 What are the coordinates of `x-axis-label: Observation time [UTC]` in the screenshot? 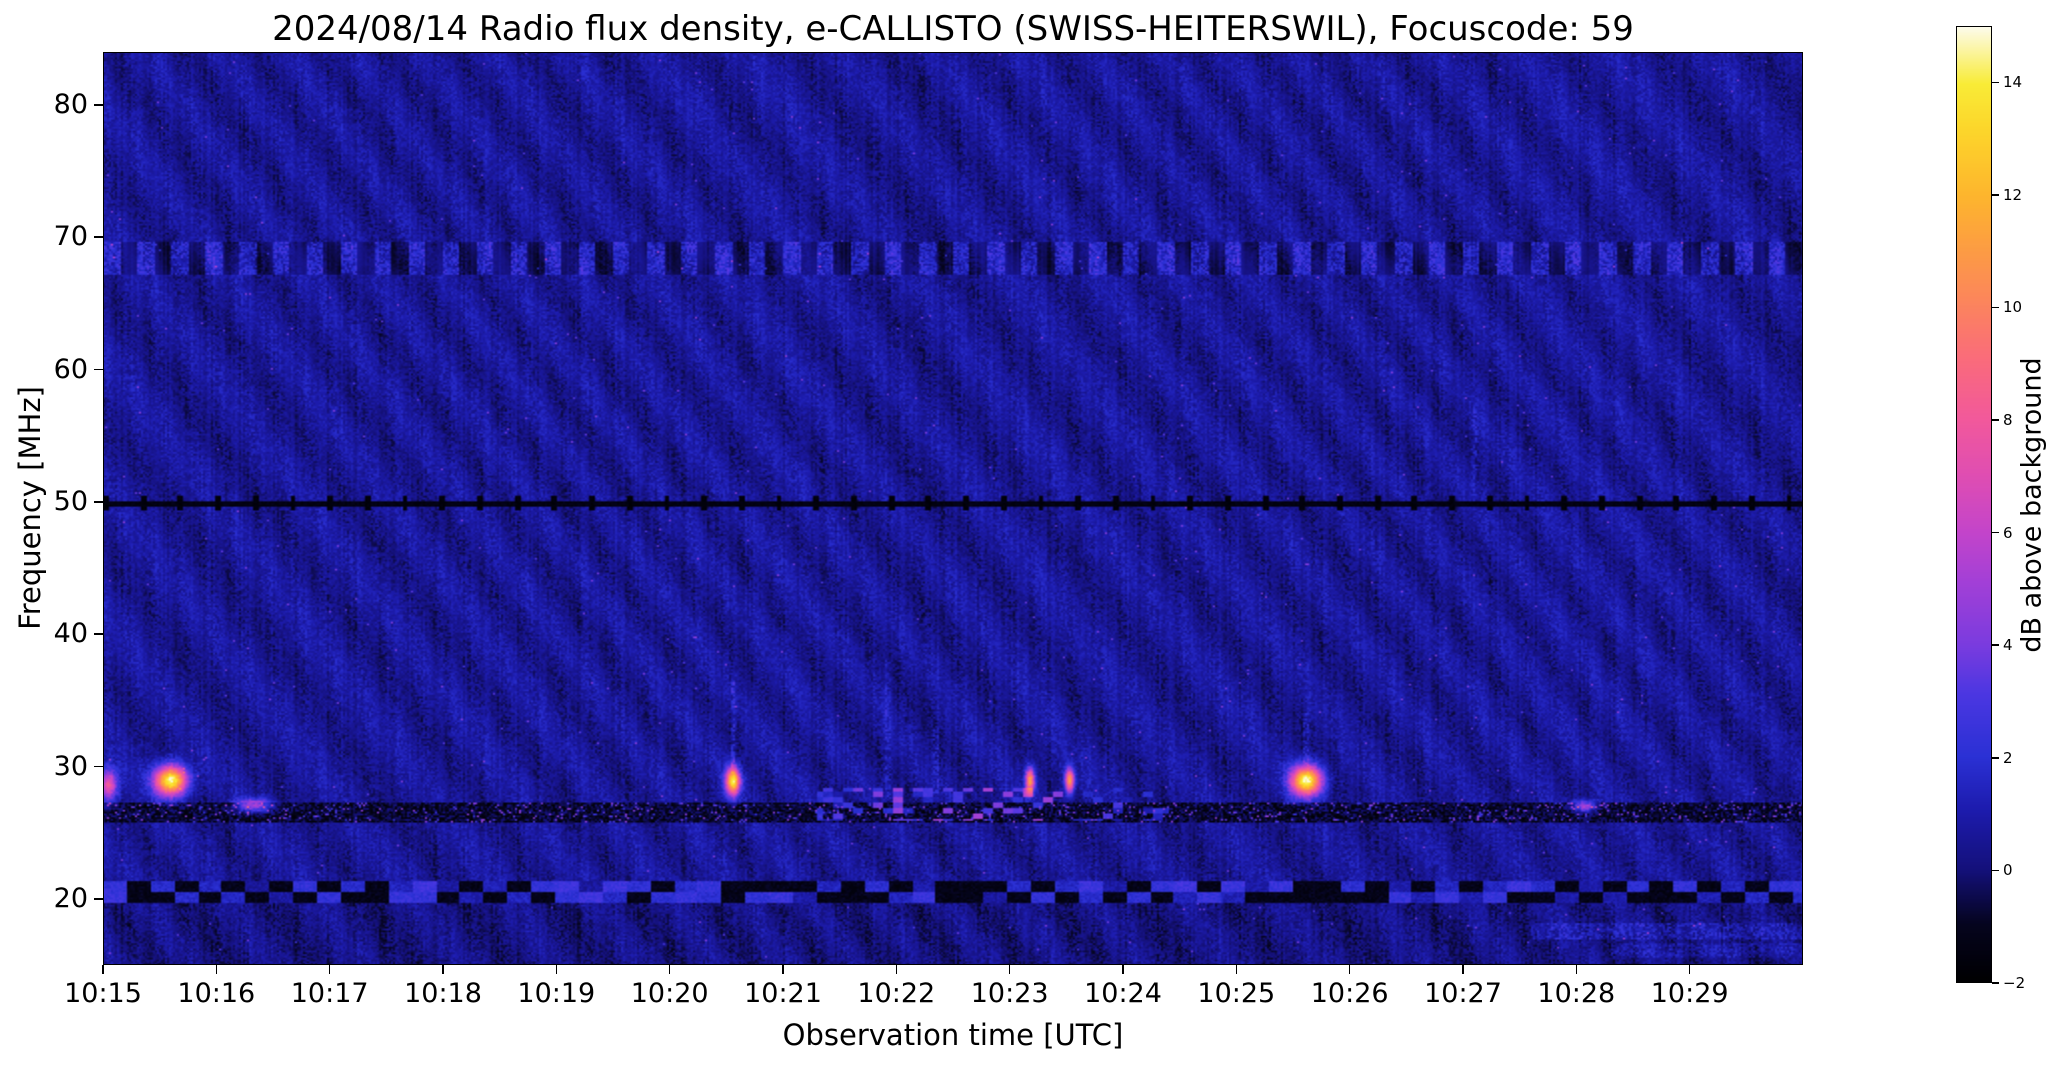 It's located at (953, 1035).